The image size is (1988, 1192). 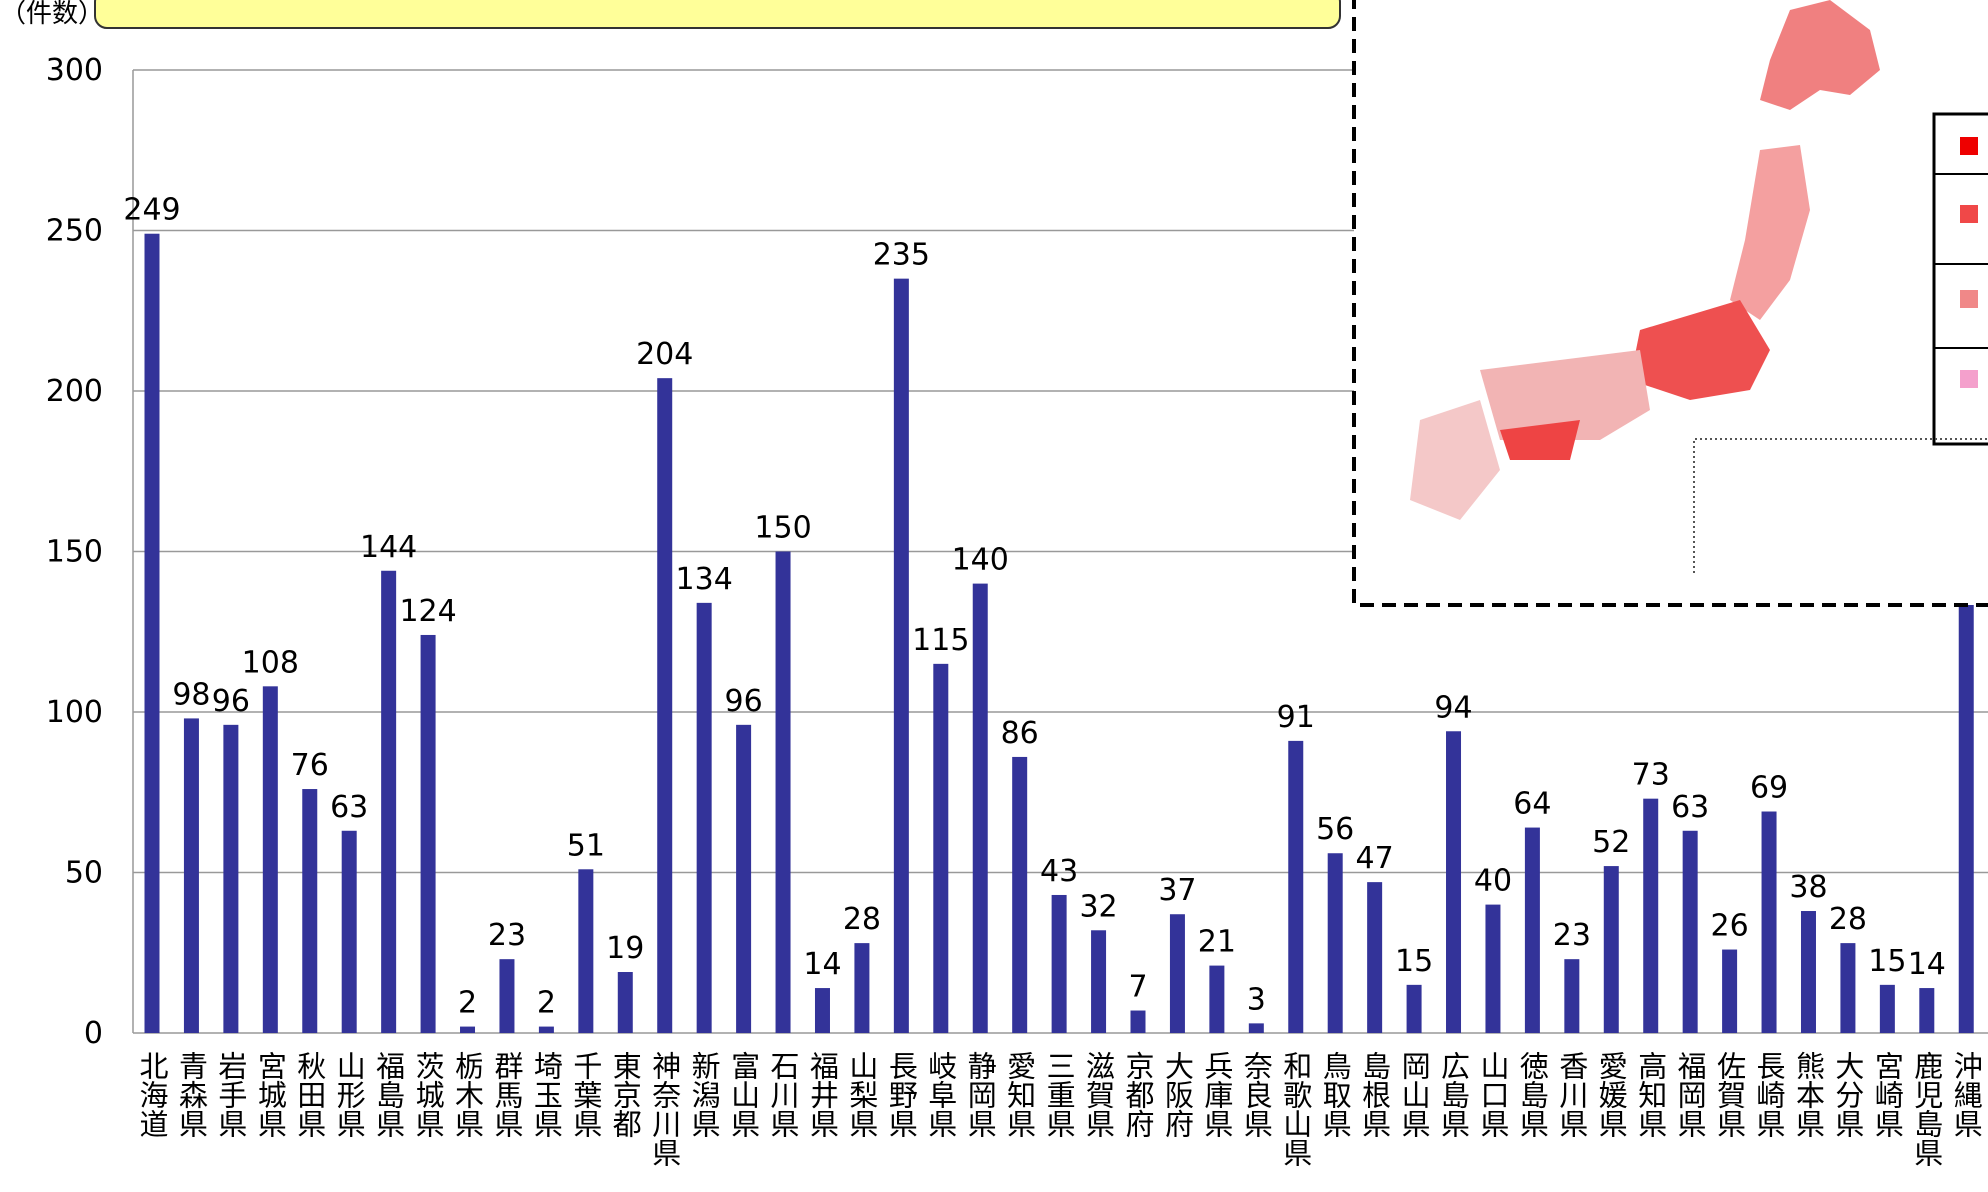 What do you see at coordinates (349, 807) in the screenshot?
I see `data-label: 63` at bounding box center [349, 807].